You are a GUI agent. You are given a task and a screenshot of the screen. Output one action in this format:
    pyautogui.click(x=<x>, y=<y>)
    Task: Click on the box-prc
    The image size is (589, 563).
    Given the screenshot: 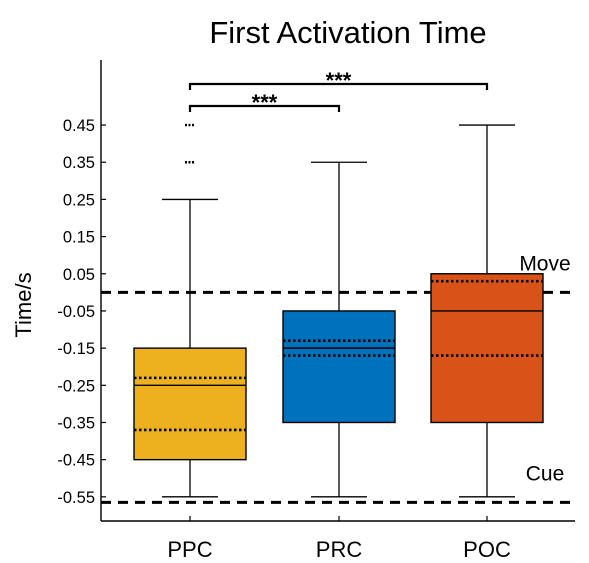 What is the action you would take?
    pyautogui.click(x=339, y=329)
    